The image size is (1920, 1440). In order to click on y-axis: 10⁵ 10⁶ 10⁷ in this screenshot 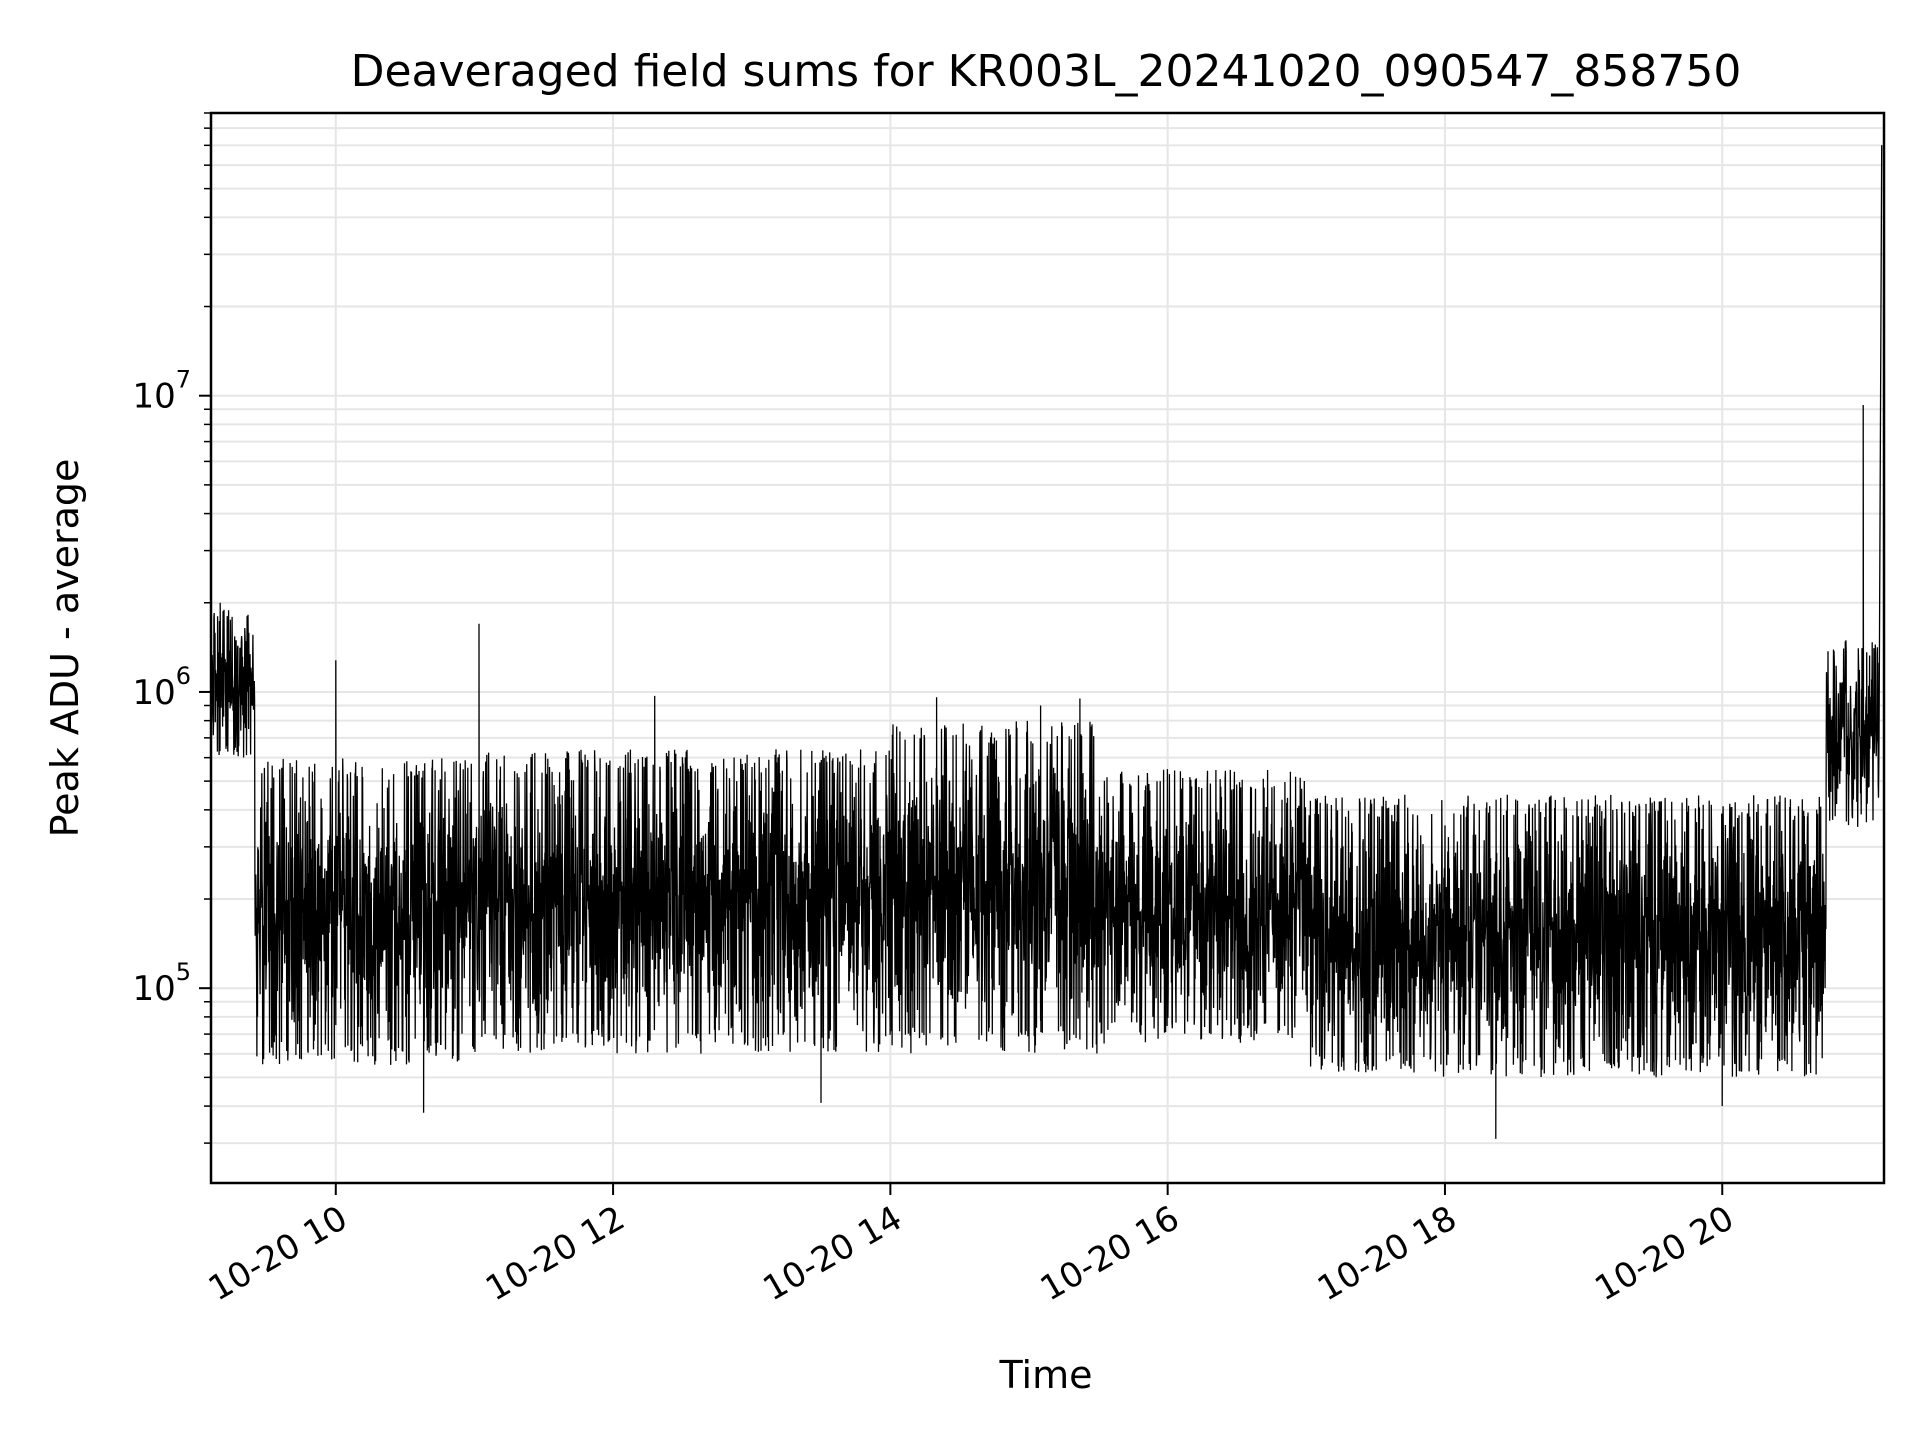, I will do `click(171, 628)`.